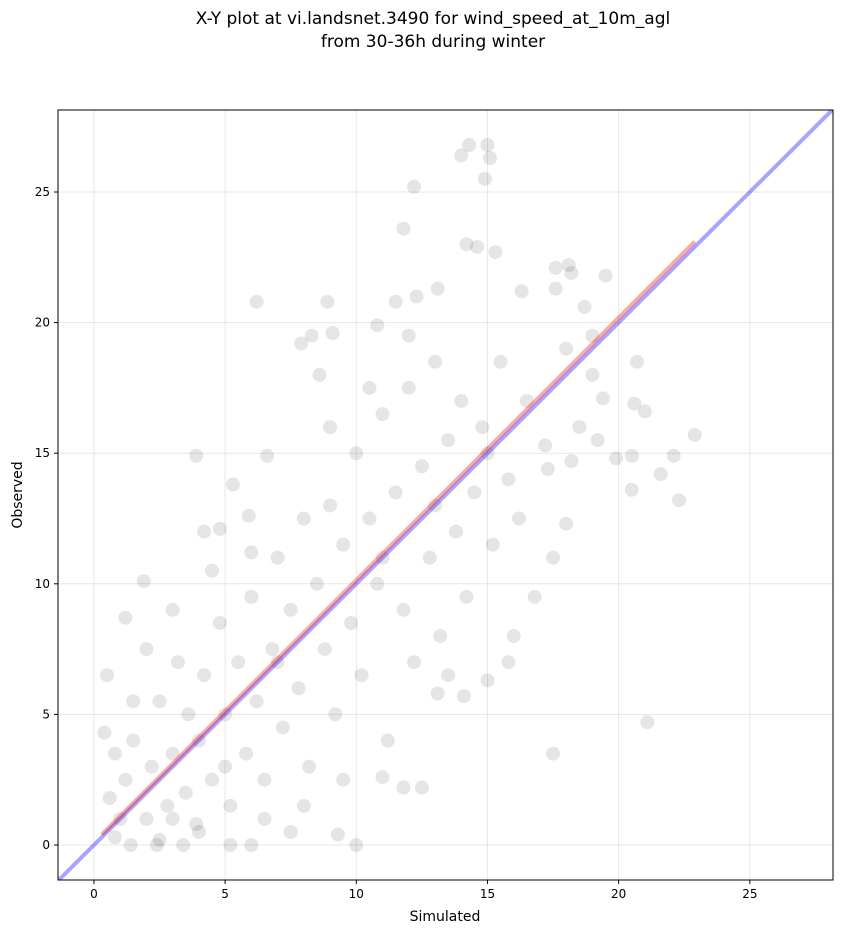 The width and height of the screenshot is (843, 934). Describe the element at coordinates (42, 192) in the screenshot. I see `y-tick-label: 25` at that location.